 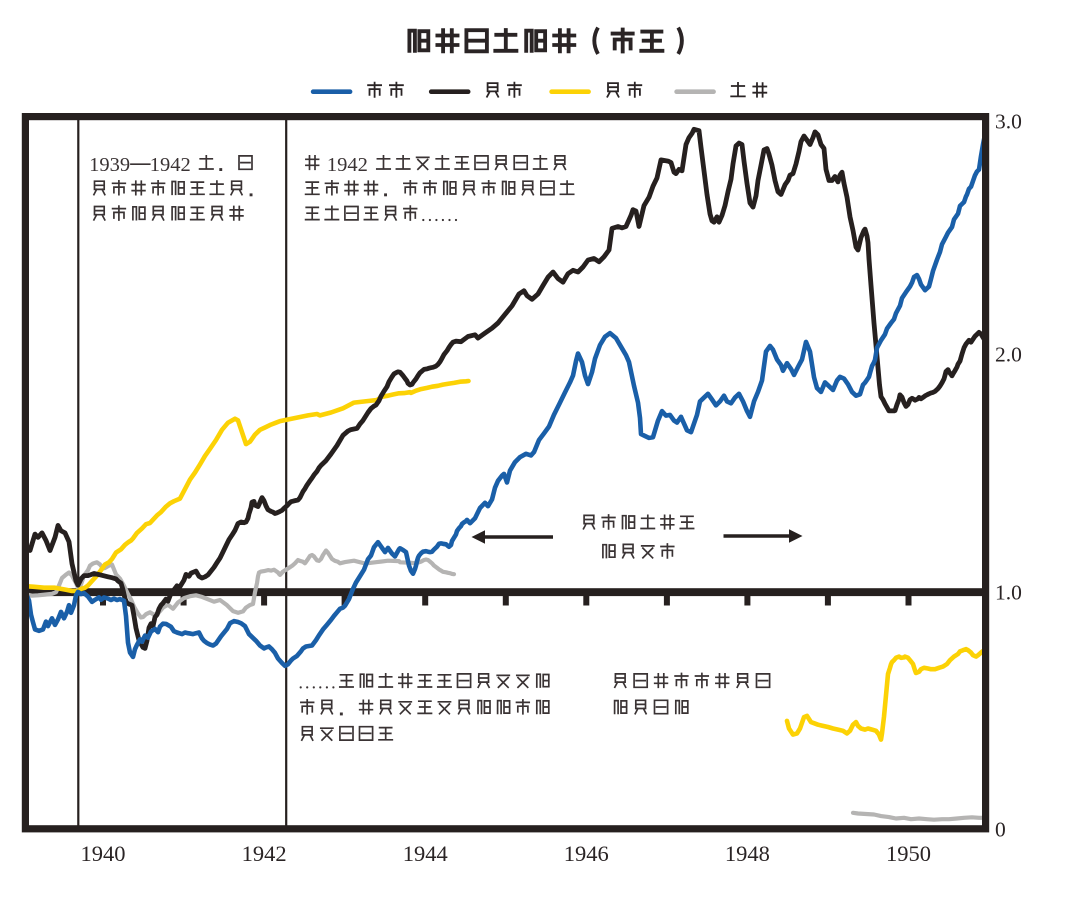 What do you see at coordinates (747, 853) in the screenshot?
I see `svg-text: 1948` at bounding box center [747, 853].